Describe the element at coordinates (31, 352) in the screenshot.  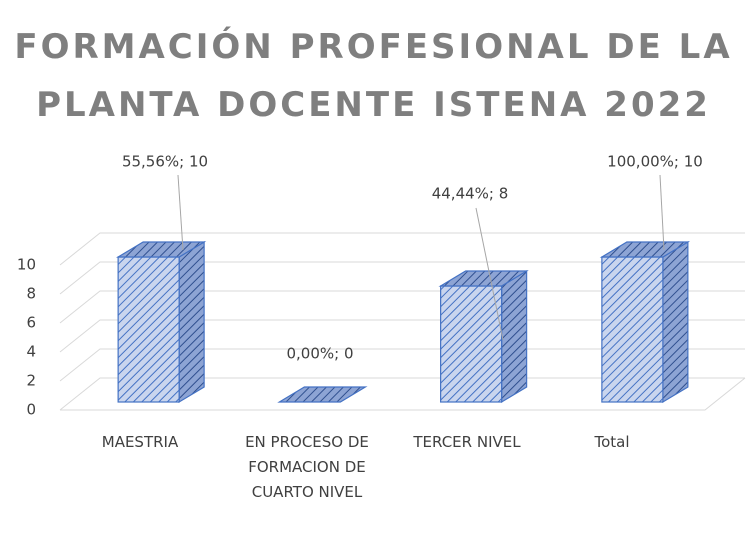
I see `y-tick-label: 4` at that location.